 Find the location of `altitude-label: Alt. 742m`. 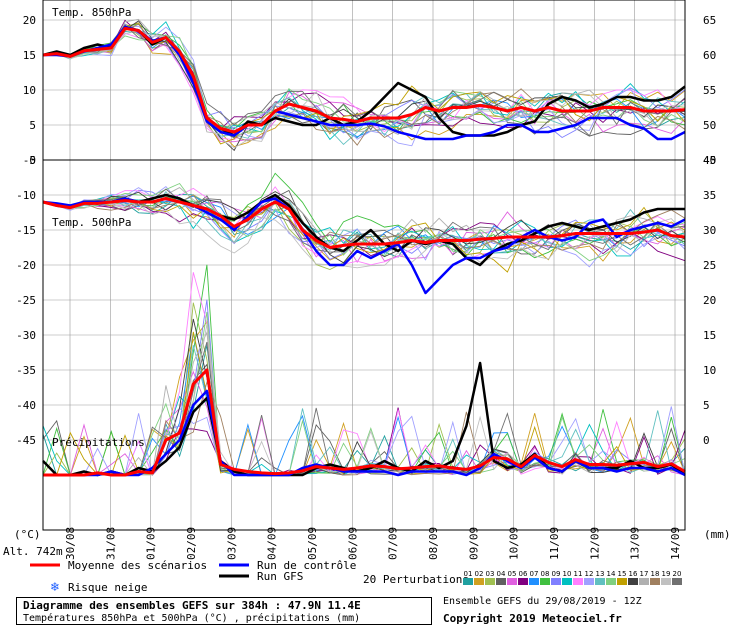

altitude-label: Alt. 742m is located at coordinates (33, 551).